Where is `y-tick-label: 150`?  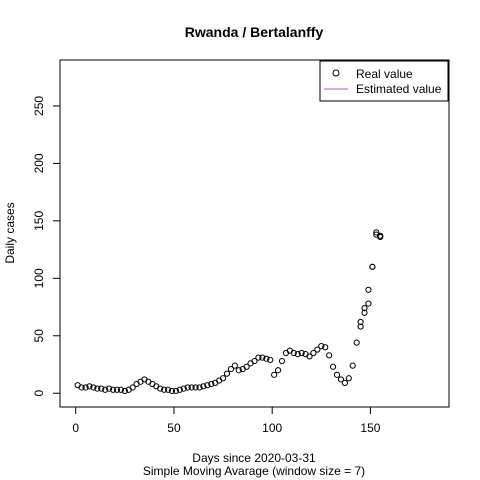 y-tick-label: 150 is located at coordinates (39, 221).